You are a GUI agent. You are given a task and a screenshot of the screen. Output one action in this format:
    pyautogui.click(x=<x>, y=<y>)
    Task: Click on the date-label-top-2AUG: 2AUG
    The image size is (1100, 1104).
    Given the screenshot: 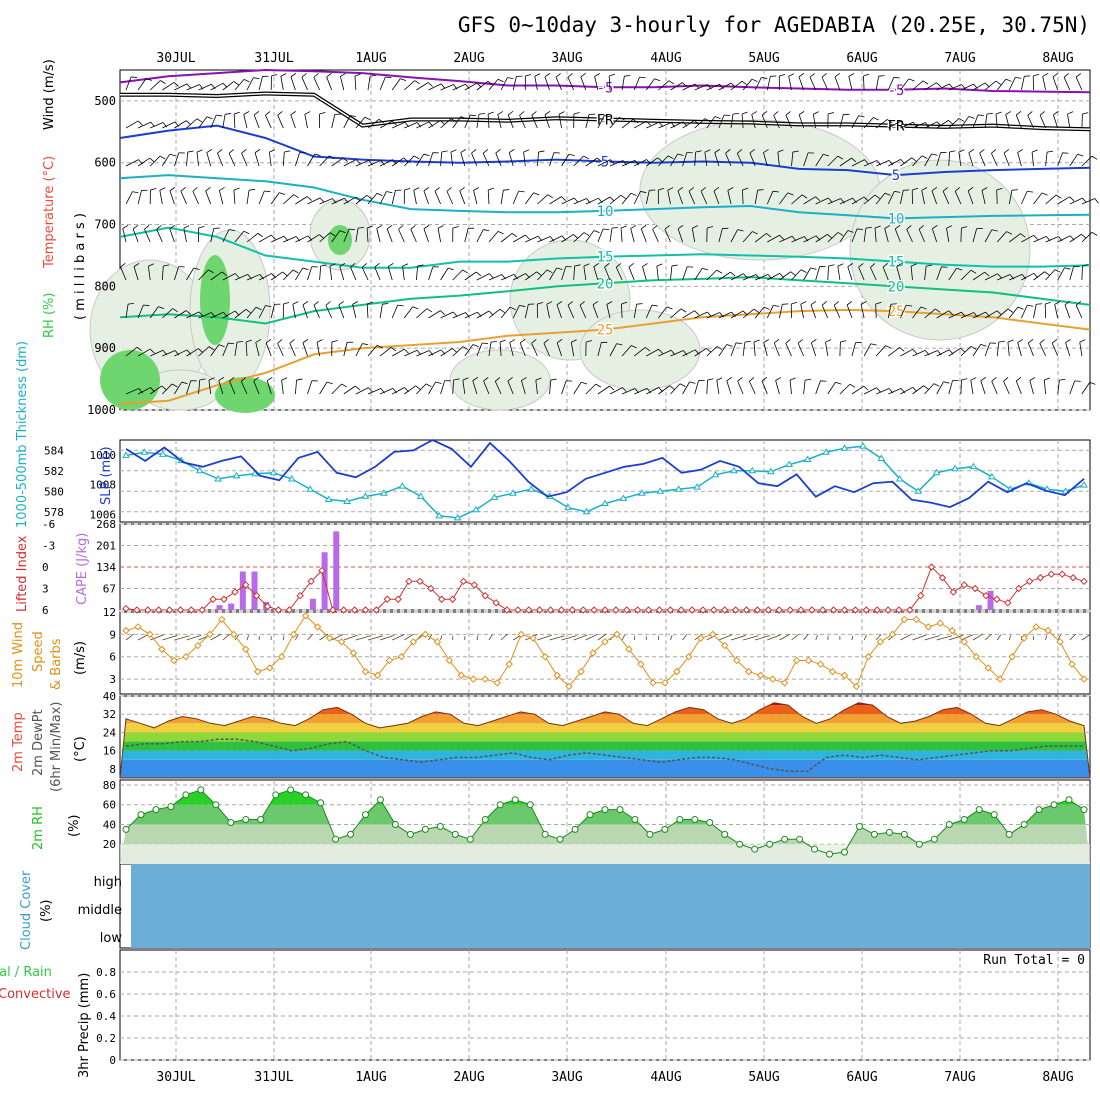 What is the action you would take?
    pyautogui.click(x=468, y=58)
    